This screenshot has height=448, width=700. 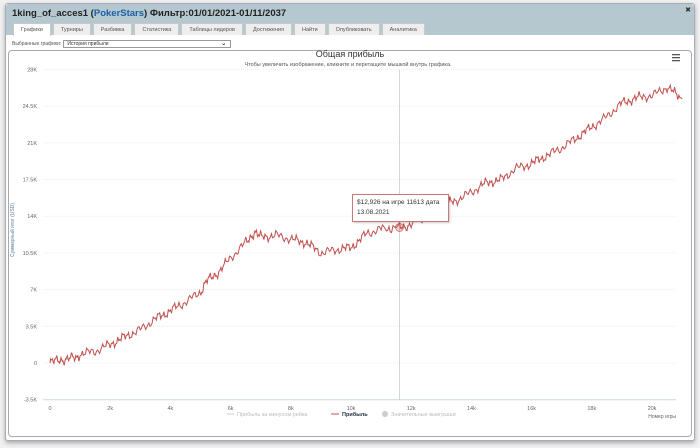 What do you see at coordinates (399, 227) in the screenshot?
I see `hover-point` at bounding box center [399, 227].